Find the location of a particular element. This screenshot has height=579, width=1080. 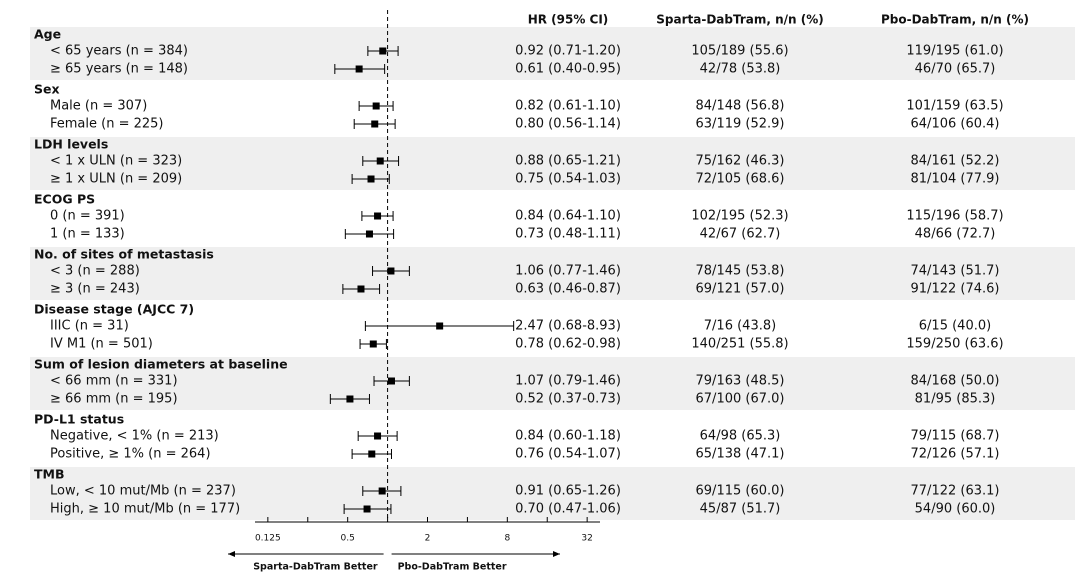

row-label: Male (n = 307) is located at coordinates (98, 106).